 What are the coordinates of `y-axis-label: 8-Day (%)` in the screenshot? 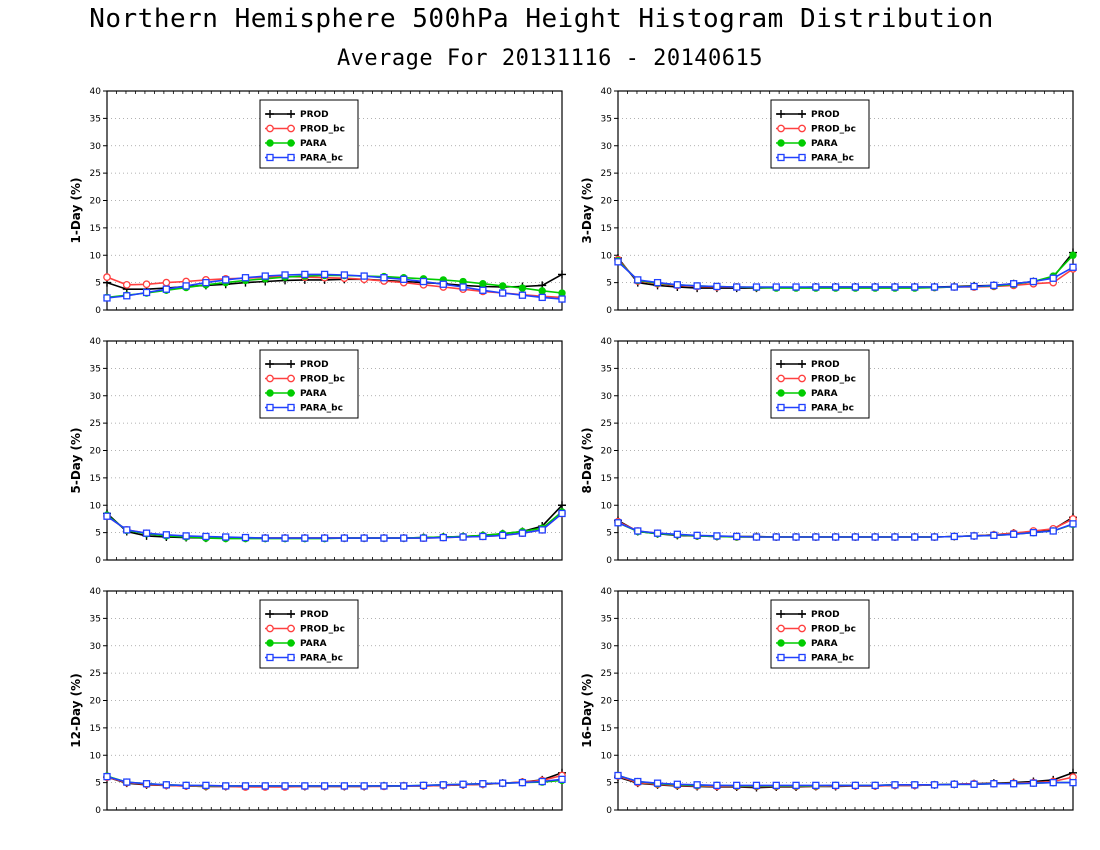 It's located at (587, 460).